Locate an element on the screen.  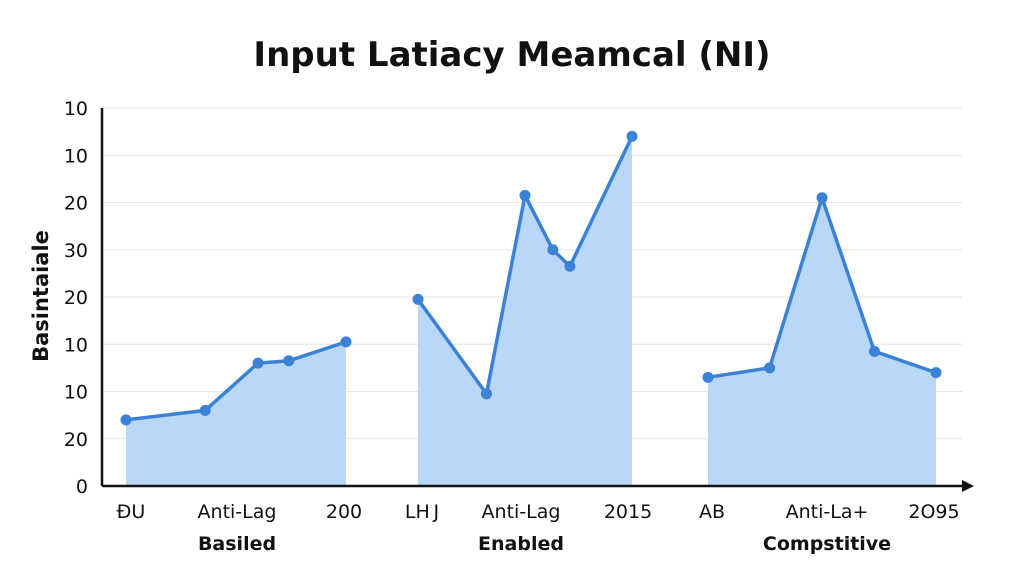
x-tick-label: 2015 is located at coordinates (628, 512).